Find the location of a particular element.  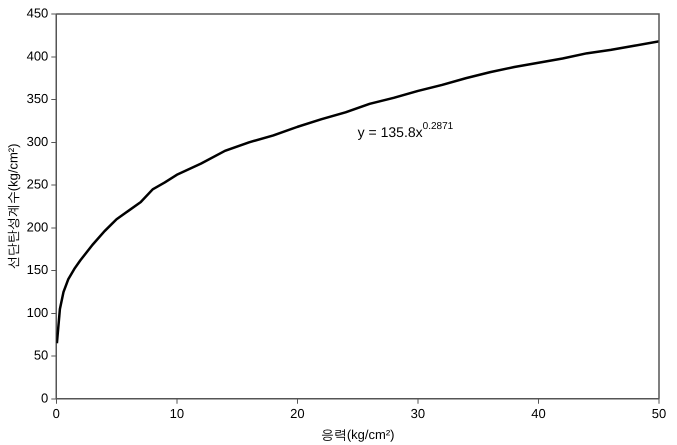

y-tick-label: 400 is located at coordinates (37, 56).